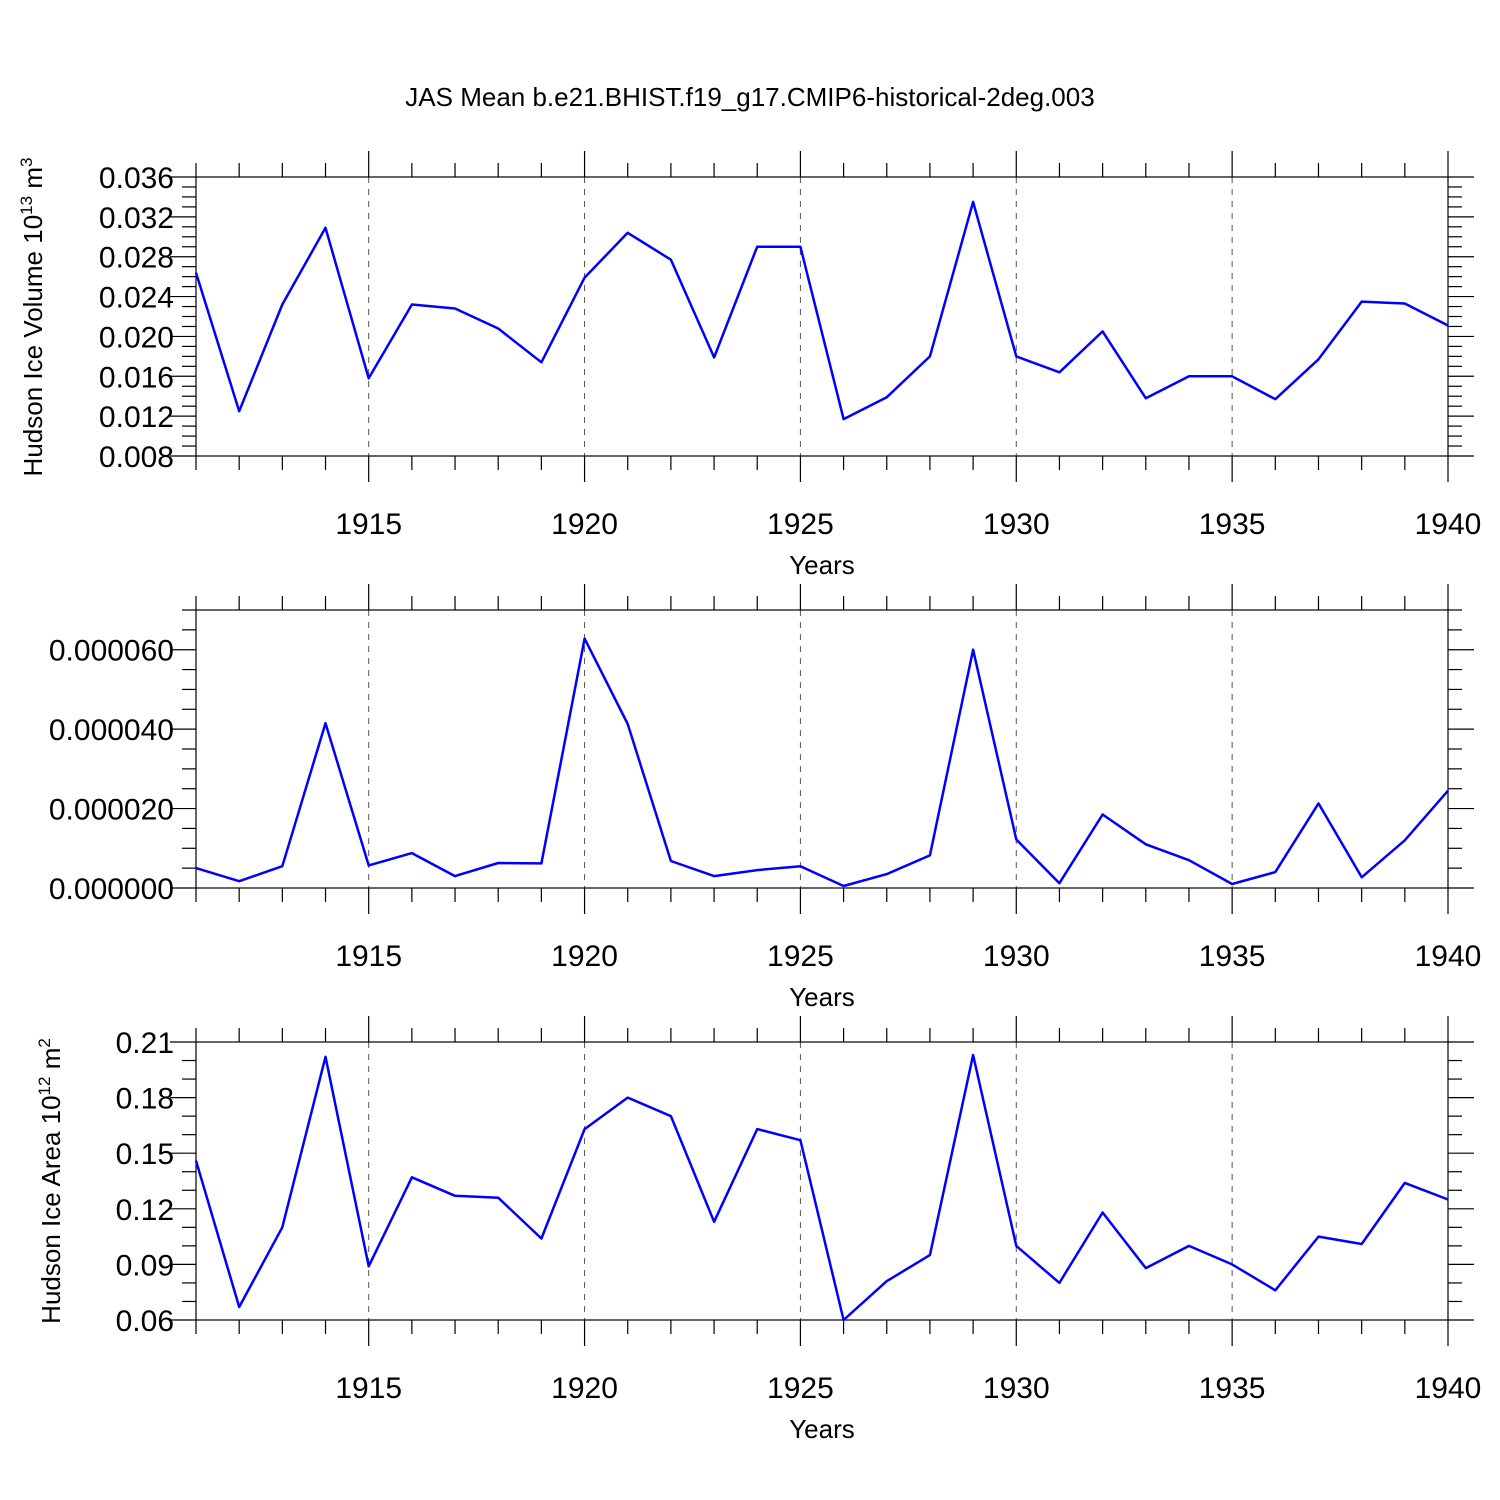 The height and width of the screenshot is (1500, 1500). What do you see at coordinates (822, 1429) in the screenshot?
I see `x-axis-label-ice-area: Years` at bounding box center [822, 1429].